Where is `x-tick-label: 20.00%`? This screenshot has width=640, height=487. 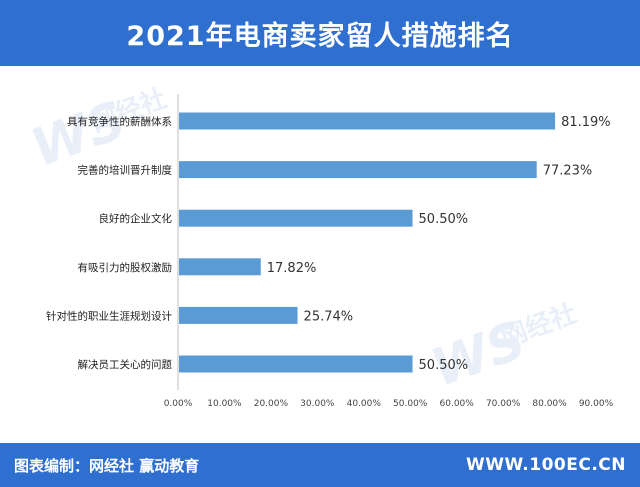
x-tick-label: 20.00% is located at coordinates (271, 404).